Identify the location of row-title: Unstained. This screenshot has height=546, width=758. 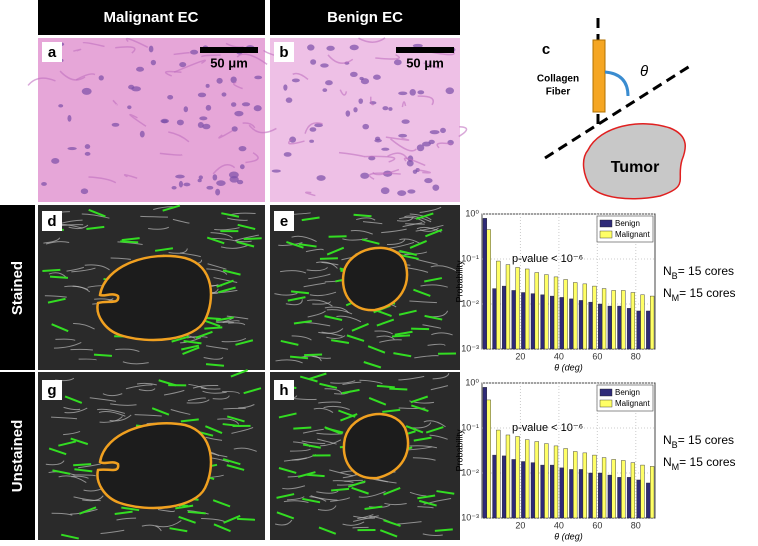
(17, 456).